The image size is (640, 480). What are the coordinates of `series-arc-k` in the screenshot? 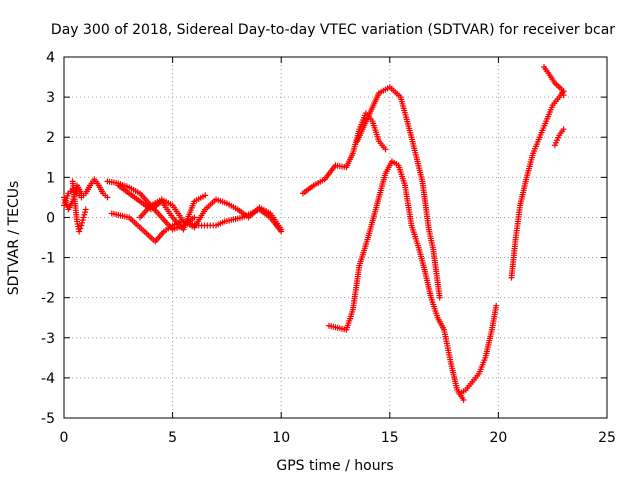 It's located at (478, 349).